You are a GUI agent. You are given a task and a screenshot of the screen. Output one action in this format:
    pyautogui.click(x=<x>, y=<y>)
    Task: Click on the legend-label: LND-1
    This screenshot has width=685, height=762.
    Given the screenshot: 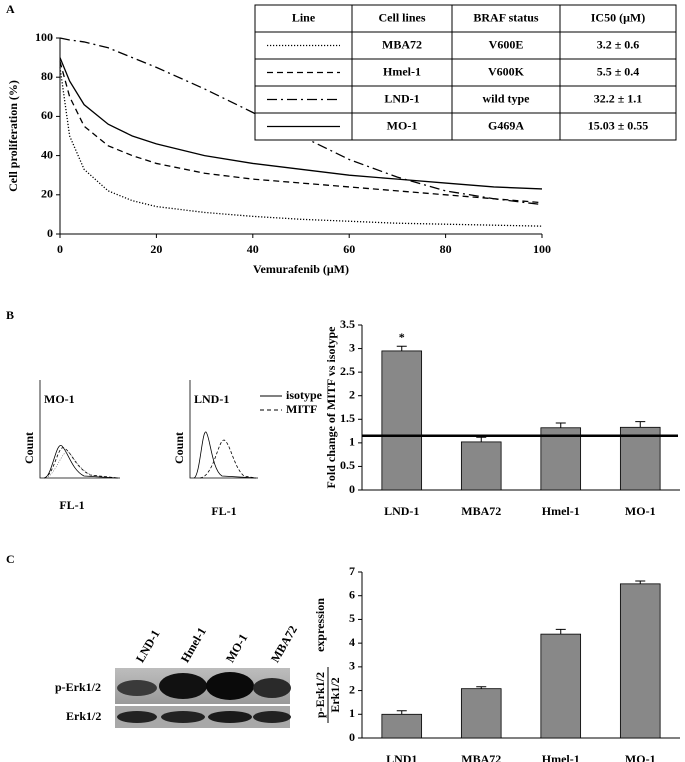 What is the action you would take?
    pyautogui.click(x=401, y=98)
    